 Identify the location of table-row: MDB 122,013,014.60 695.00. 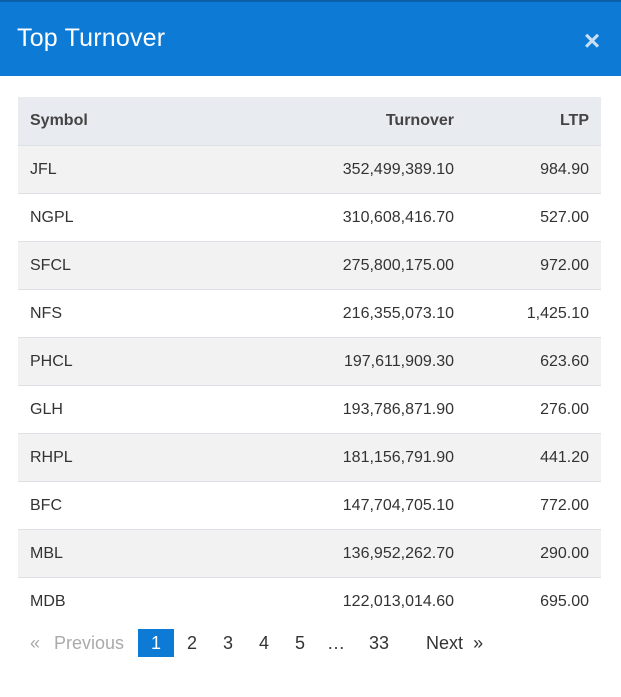
(309, 601).